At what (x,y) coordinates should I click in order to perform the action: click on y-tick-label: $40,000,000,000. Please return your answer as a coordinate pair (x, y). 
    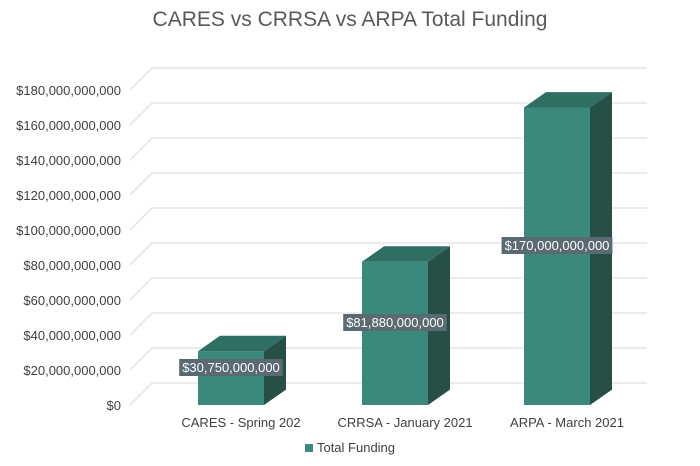
    Looking at the image, I should click on (72, 335).